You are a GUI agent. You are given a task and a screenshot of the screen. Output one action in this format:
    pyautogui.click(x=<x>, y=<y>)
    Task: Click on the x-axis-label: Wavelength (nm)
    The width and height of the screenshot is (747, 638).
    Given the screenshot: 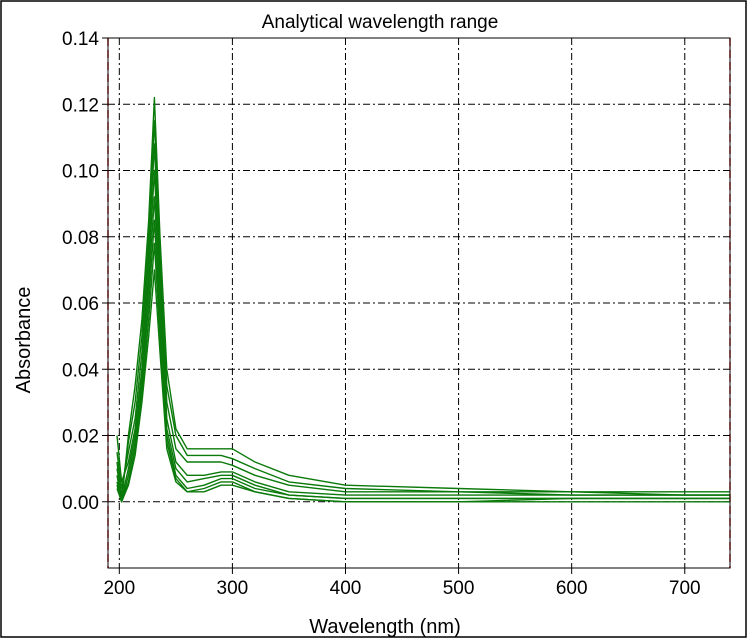 What is the action you would take?
    pyautogui.click(x=385, y=627)
    